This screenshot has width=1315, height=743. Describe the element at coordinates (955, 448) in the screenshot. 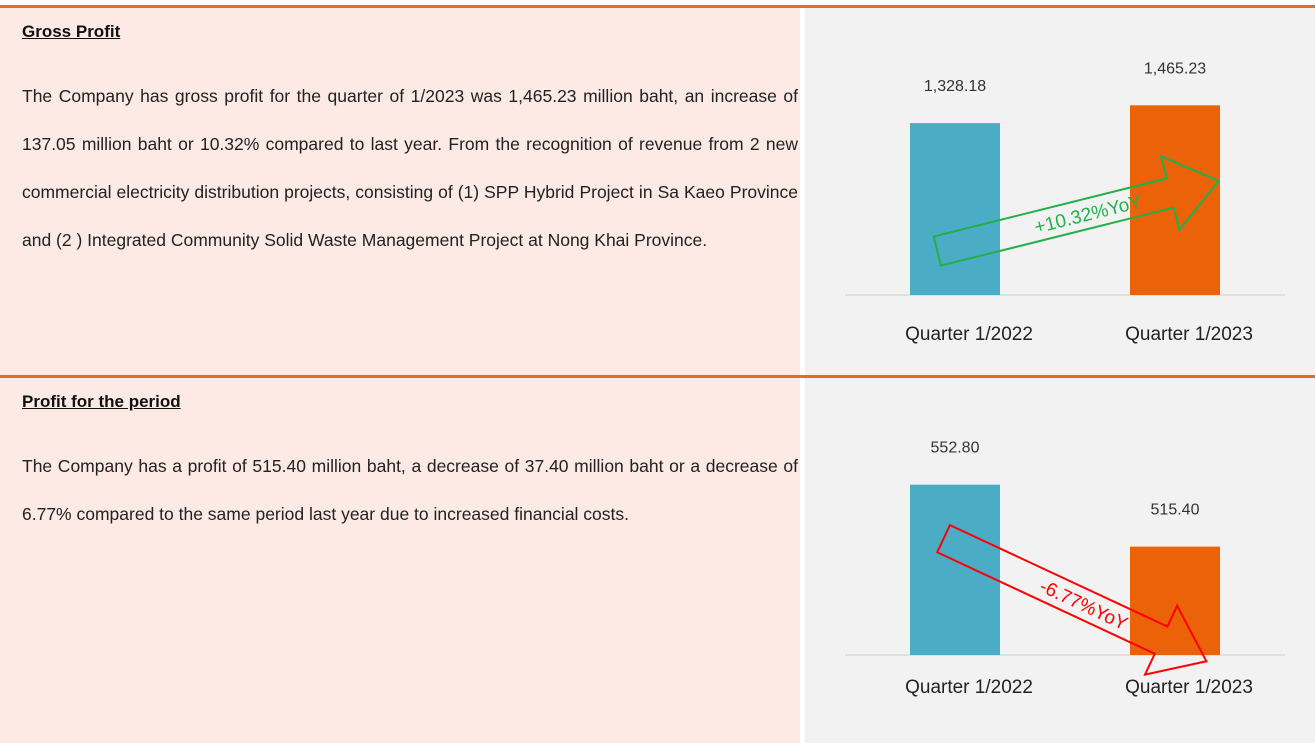

I see `value-label: 552.80` at that location.